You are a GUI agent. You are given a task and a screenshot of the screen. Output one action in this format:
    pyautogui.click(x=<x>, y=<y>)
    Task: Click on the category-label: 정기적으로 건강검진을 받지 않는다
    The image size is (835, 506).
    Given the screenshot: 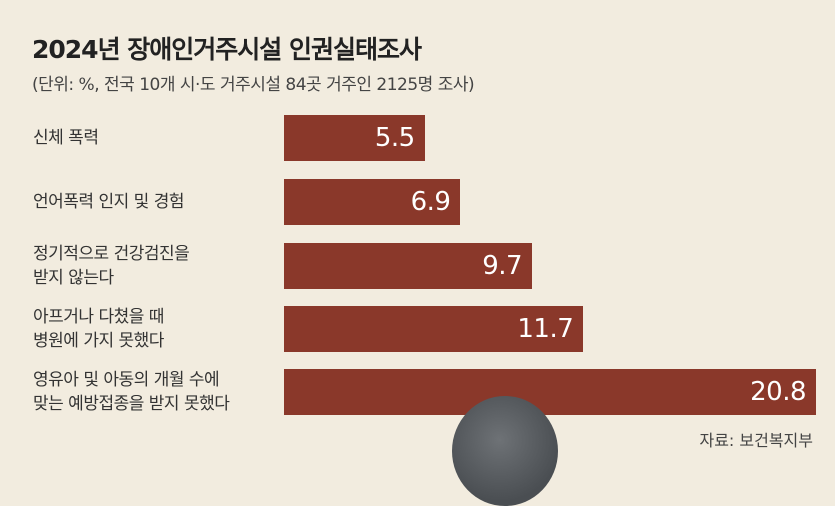 What is the action you would take?
    pyautogui.click(x=111, y=266)
    